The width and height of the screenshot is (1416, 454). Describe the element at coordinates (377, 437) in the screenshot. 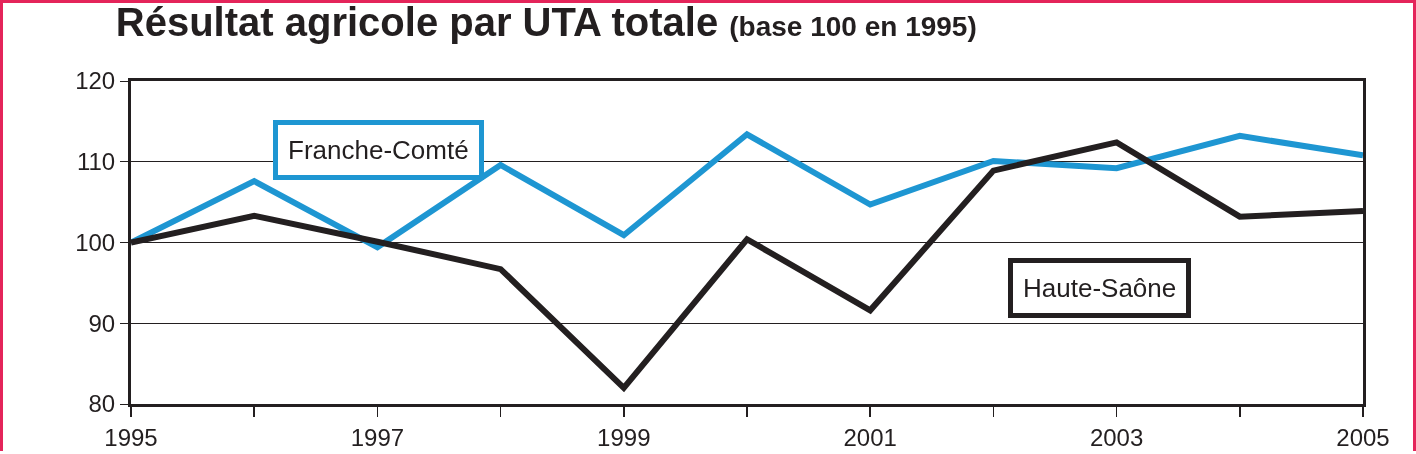

I see `x-tick-label: 1997` at that location.